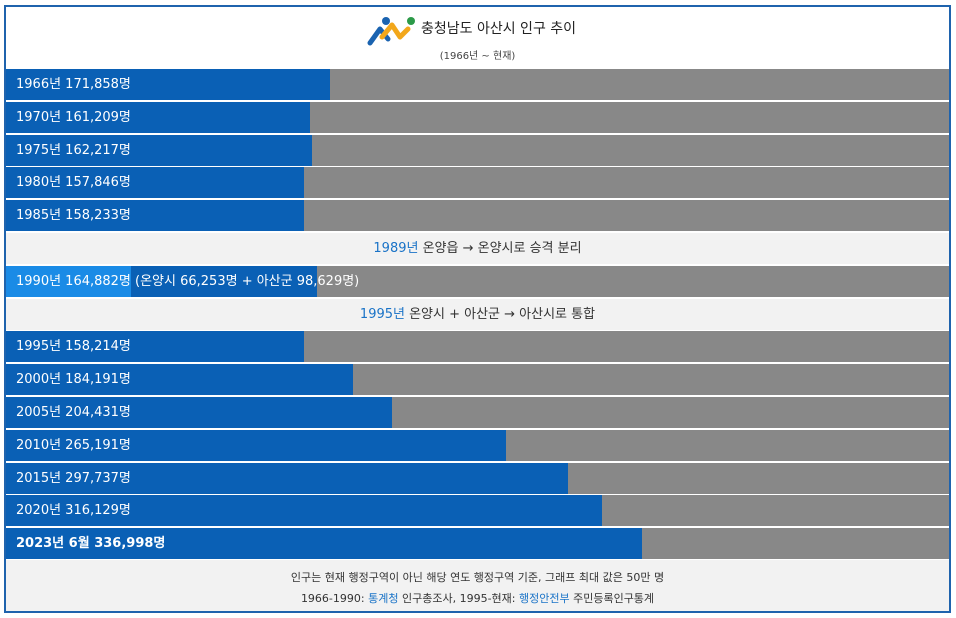 The width and height of the screenshot is (956, 618). What do you see at coordinates (73, 117) in the screenshot?
I see `bar-label: 1970년 161,209명` at bounding box center [73, 117].